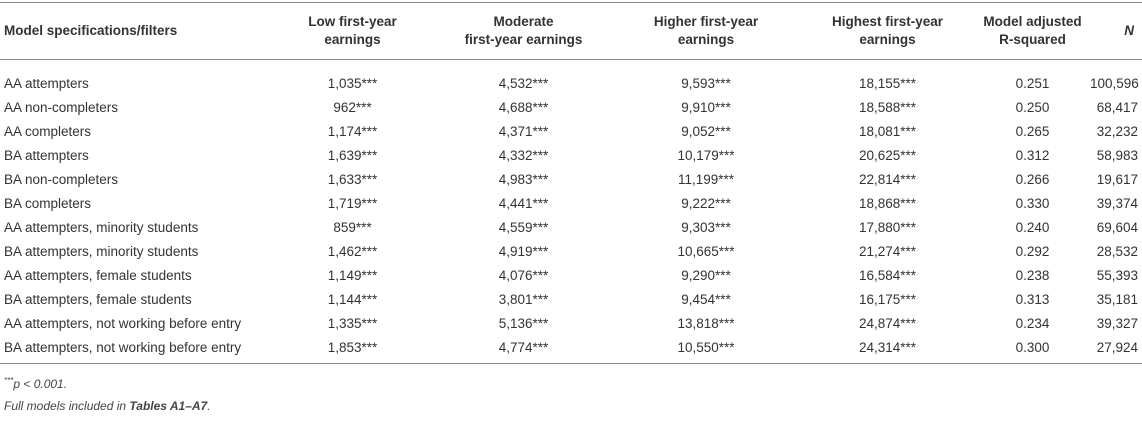 This screenshot has width=1142, height=443. I want to click on cell: 4,919***, so click(523, 251).